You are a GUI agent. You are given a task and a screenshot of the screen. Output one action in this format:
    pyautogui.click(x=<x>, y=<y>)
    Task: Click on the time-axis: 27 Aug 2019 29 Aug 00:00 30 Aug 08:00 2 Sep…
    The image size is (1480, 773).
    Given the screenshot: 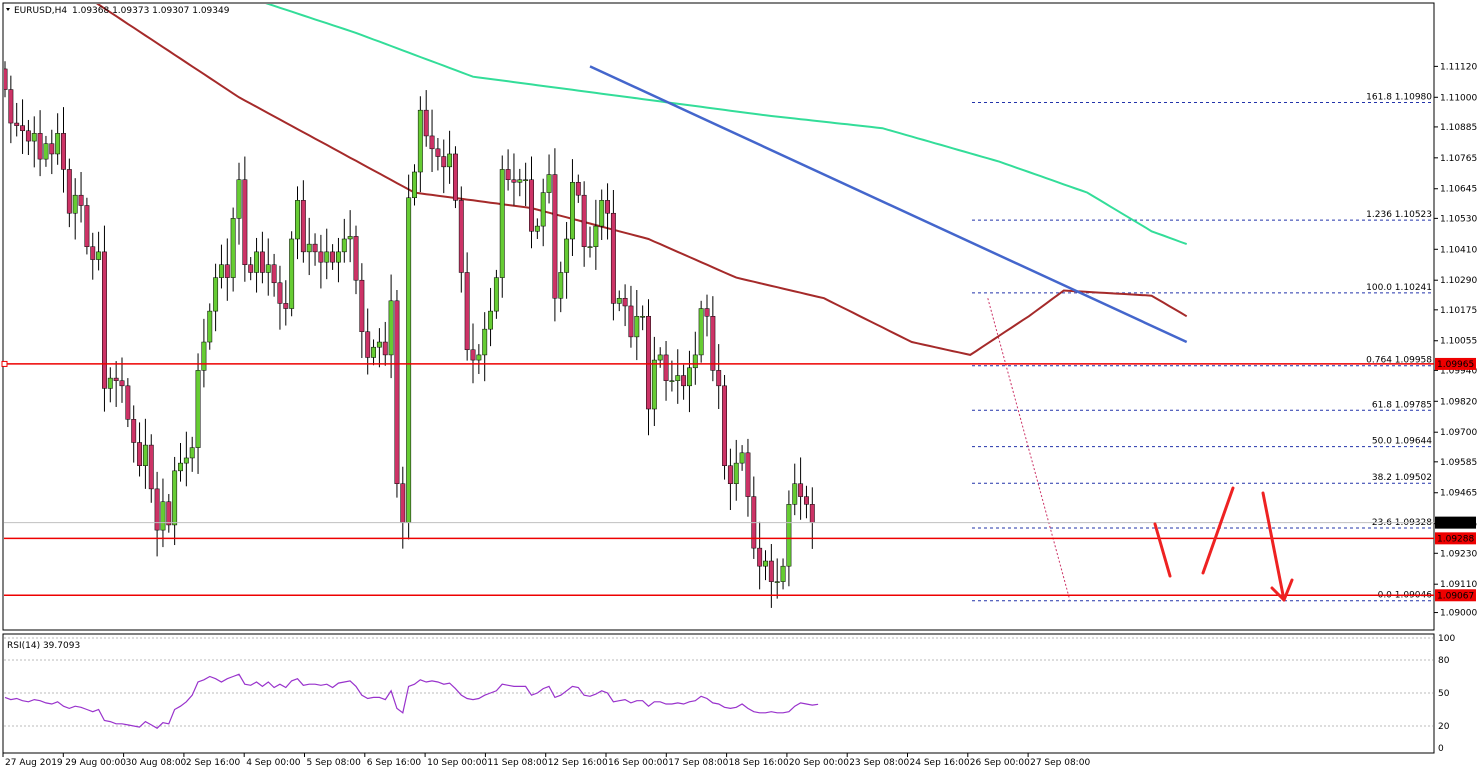 What is the action you would take?
    pyautogui.click(x=546, y=760)
    